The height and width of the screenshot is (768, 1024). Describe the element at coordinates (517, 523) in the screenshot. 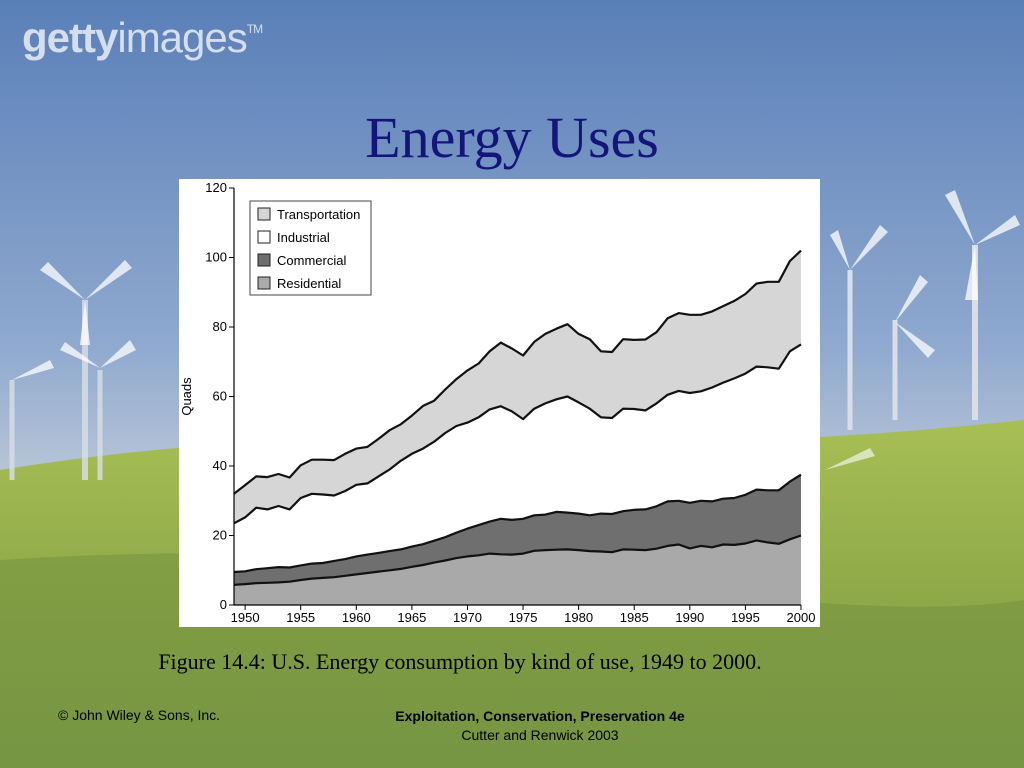

I see `line-commercial` at that location.